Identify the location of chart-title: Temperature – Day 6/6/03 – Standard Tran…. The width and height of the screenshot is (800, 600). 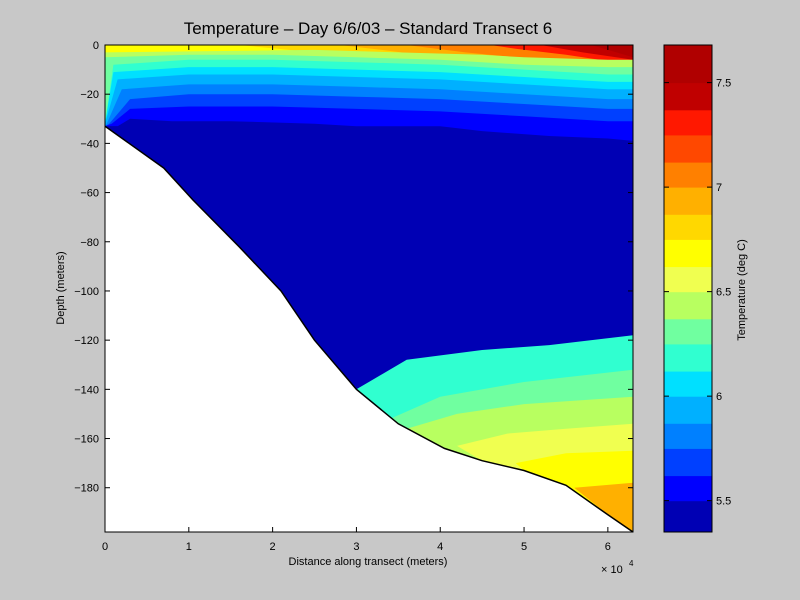
(368, 28).